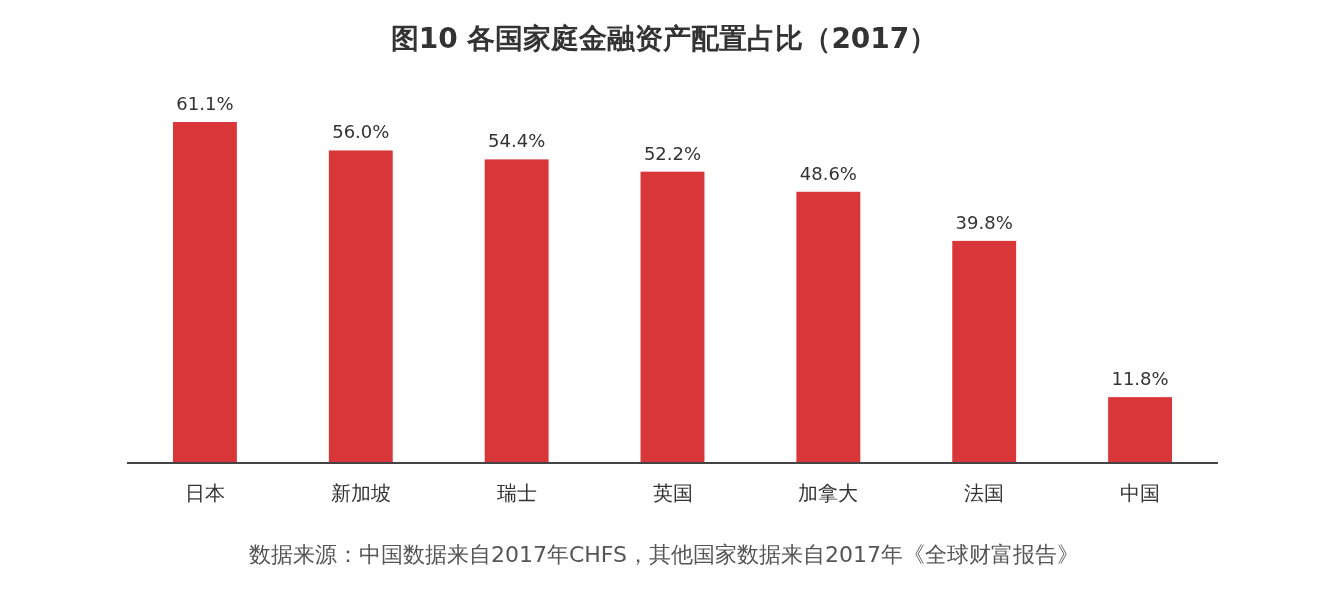  I want to click on data-label: 11.8%, so click(1140, 379).